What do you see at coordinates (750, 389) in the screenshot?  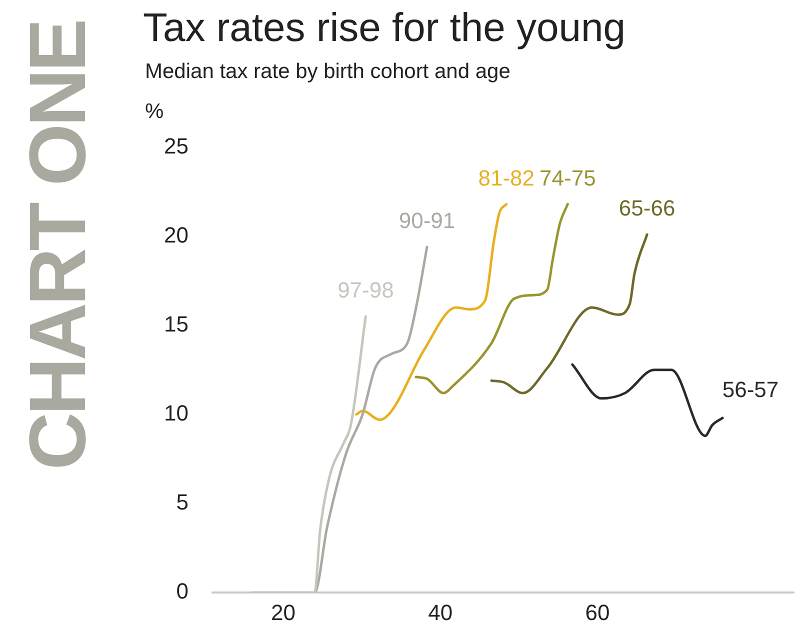 I see `series-label: 56-57` at bounding box center [750, 389].